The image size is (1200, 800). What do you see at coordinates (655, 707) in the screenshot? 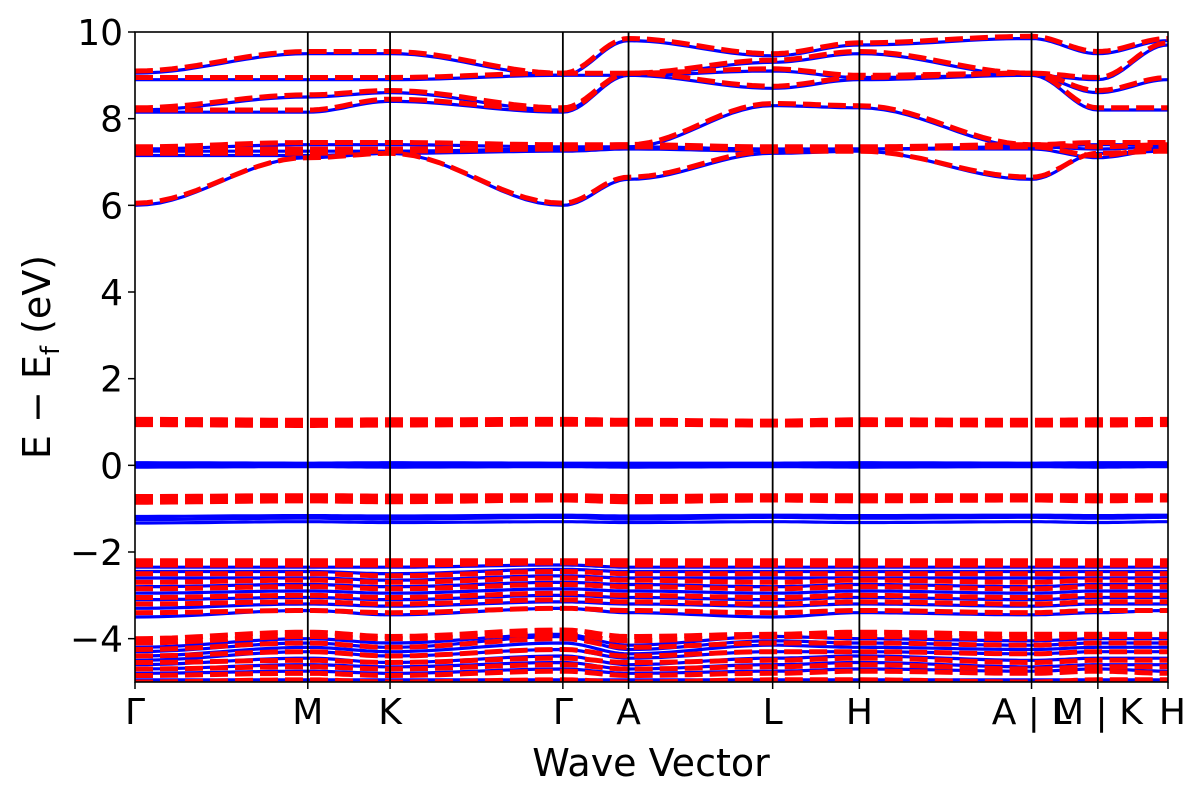
I see `x-axis-ticks: Γ M K Γ A L H A | LM | K H` at bounding box center [655, 707].